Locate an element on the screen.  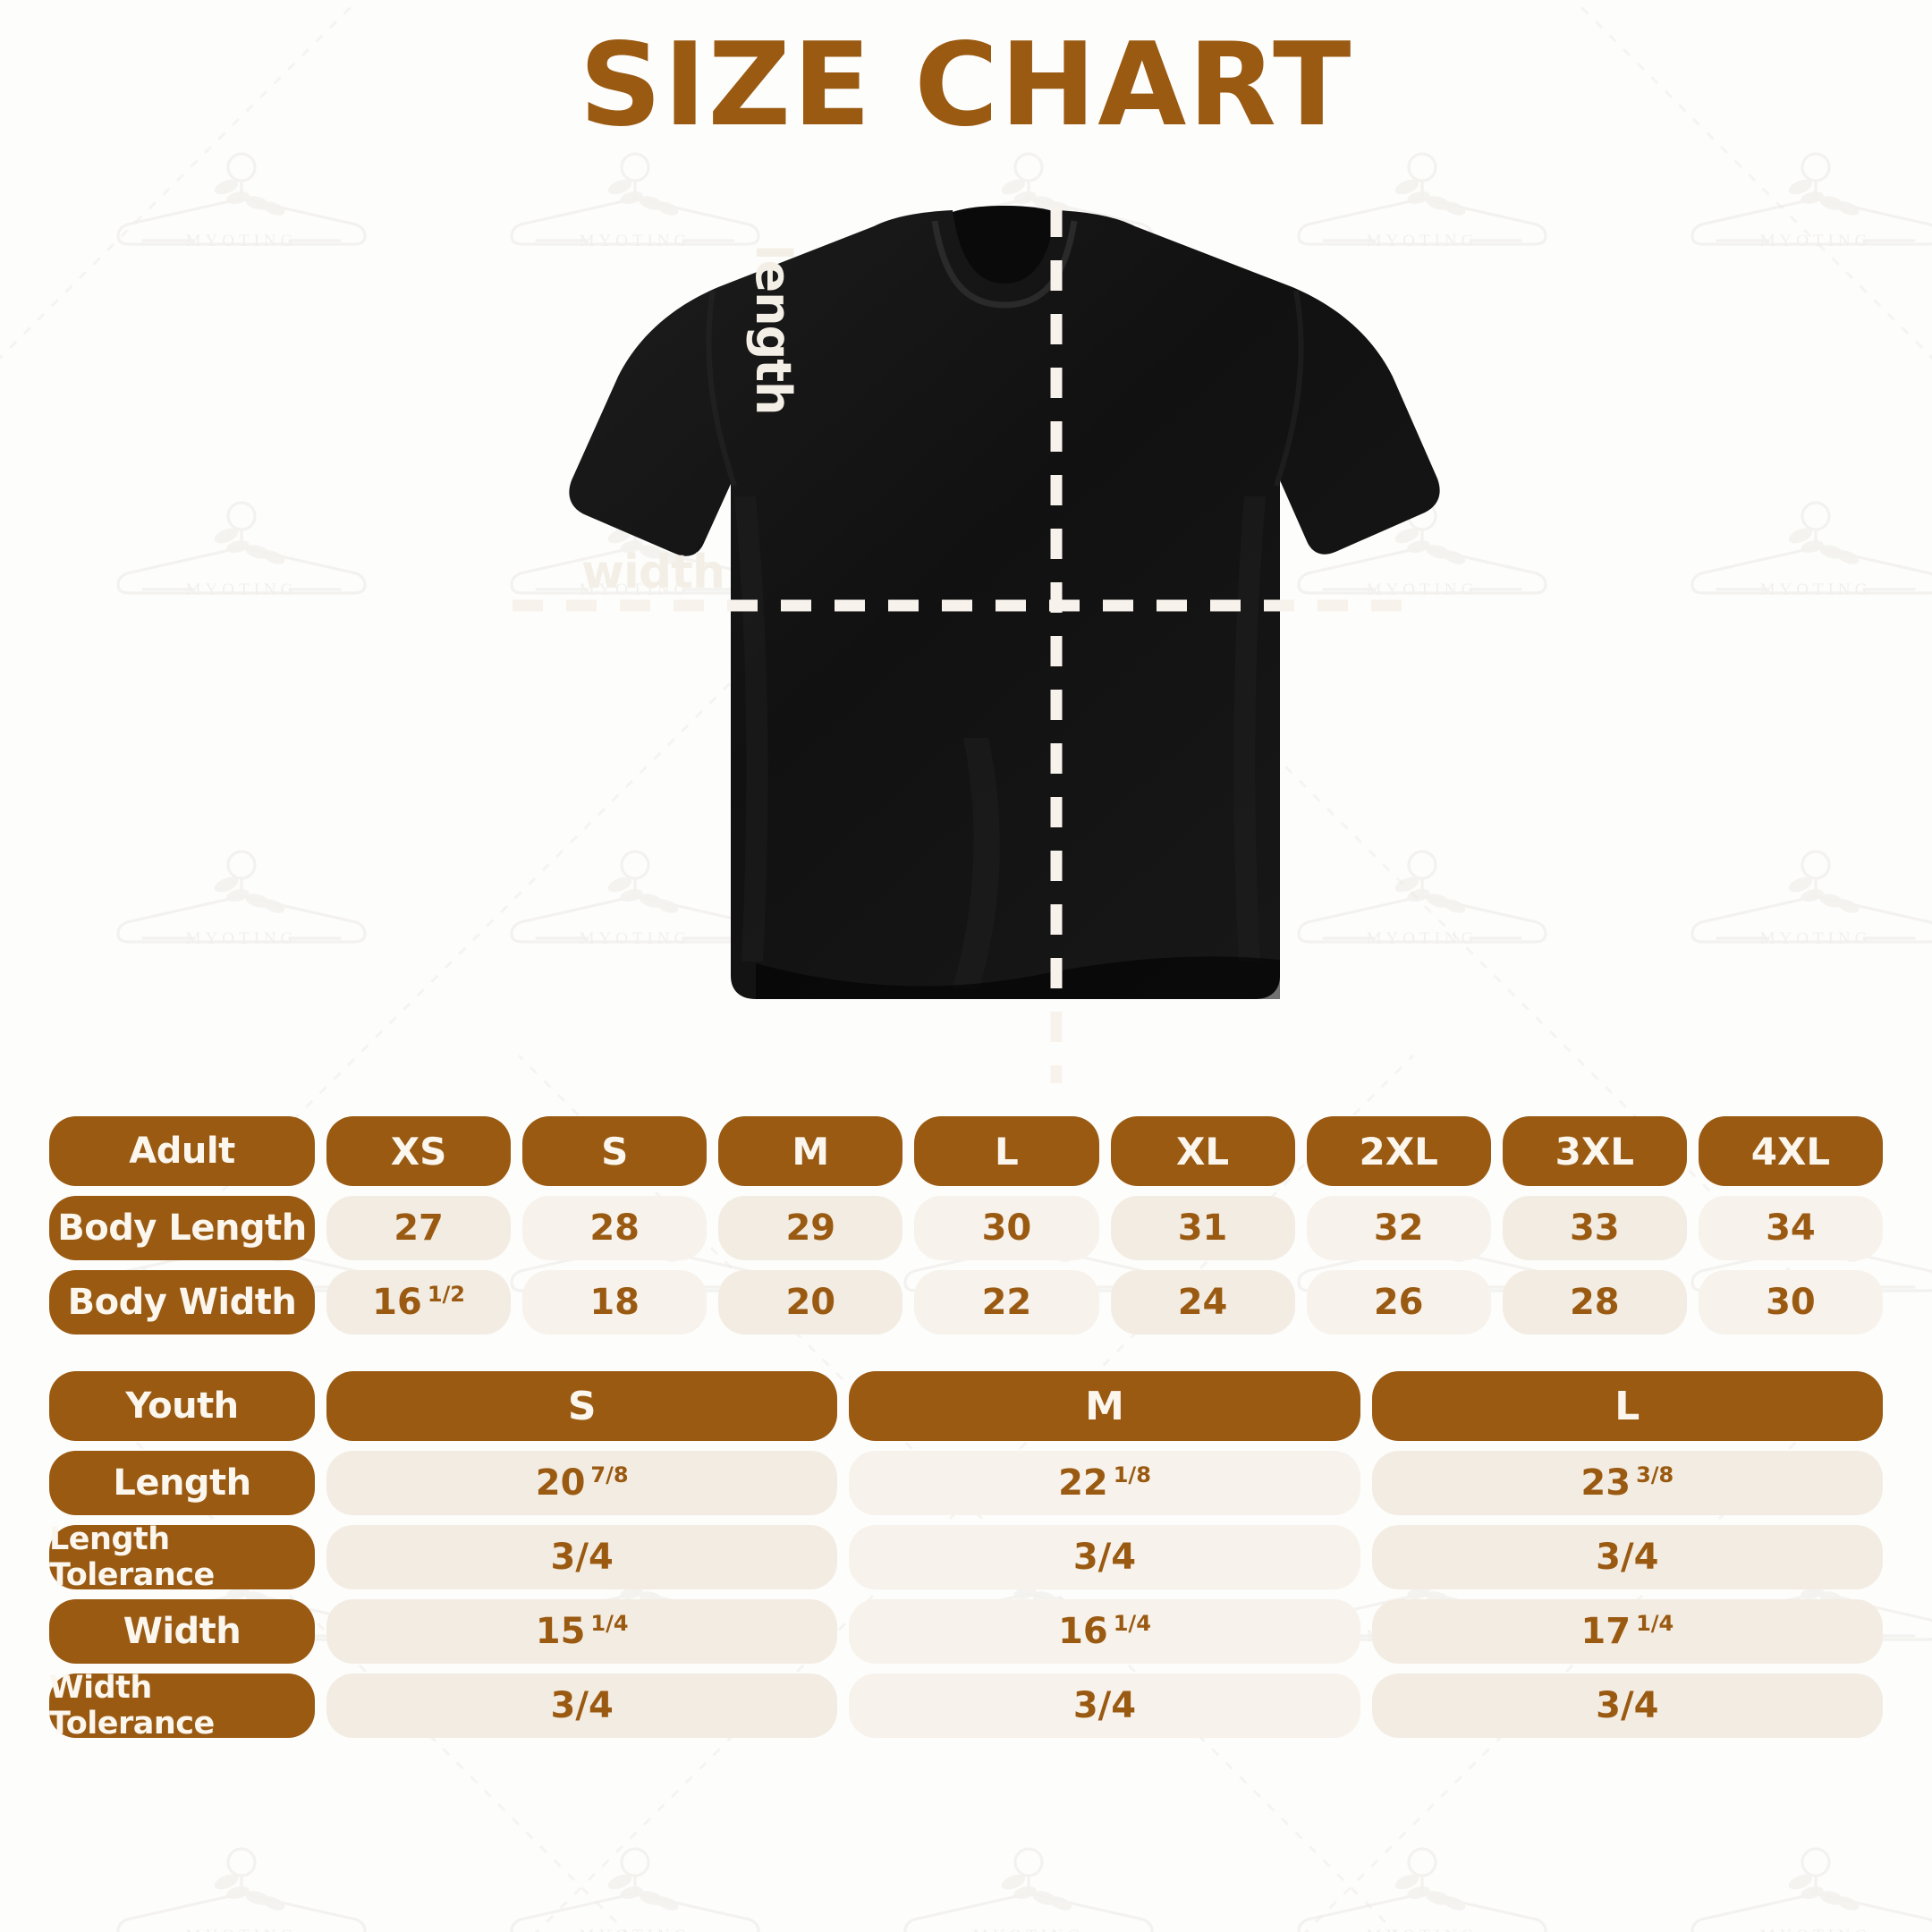
value-whole: 31 is located at coordinates (1202, 1228).